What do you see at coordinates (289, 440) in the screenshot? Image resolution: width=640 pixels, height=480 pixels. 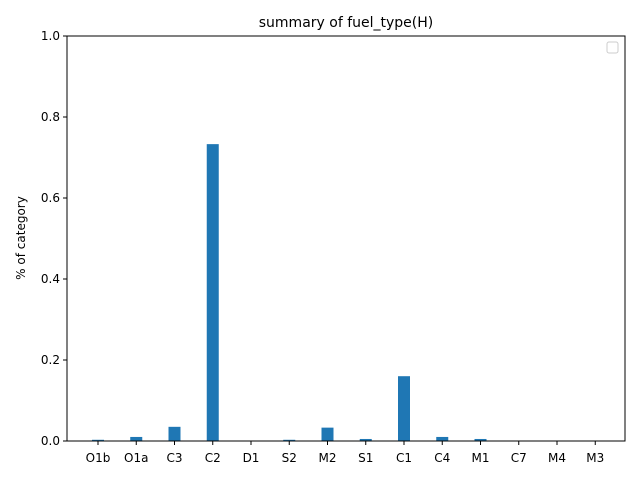 I see `bar-S2` at bounding box center [289, 440].